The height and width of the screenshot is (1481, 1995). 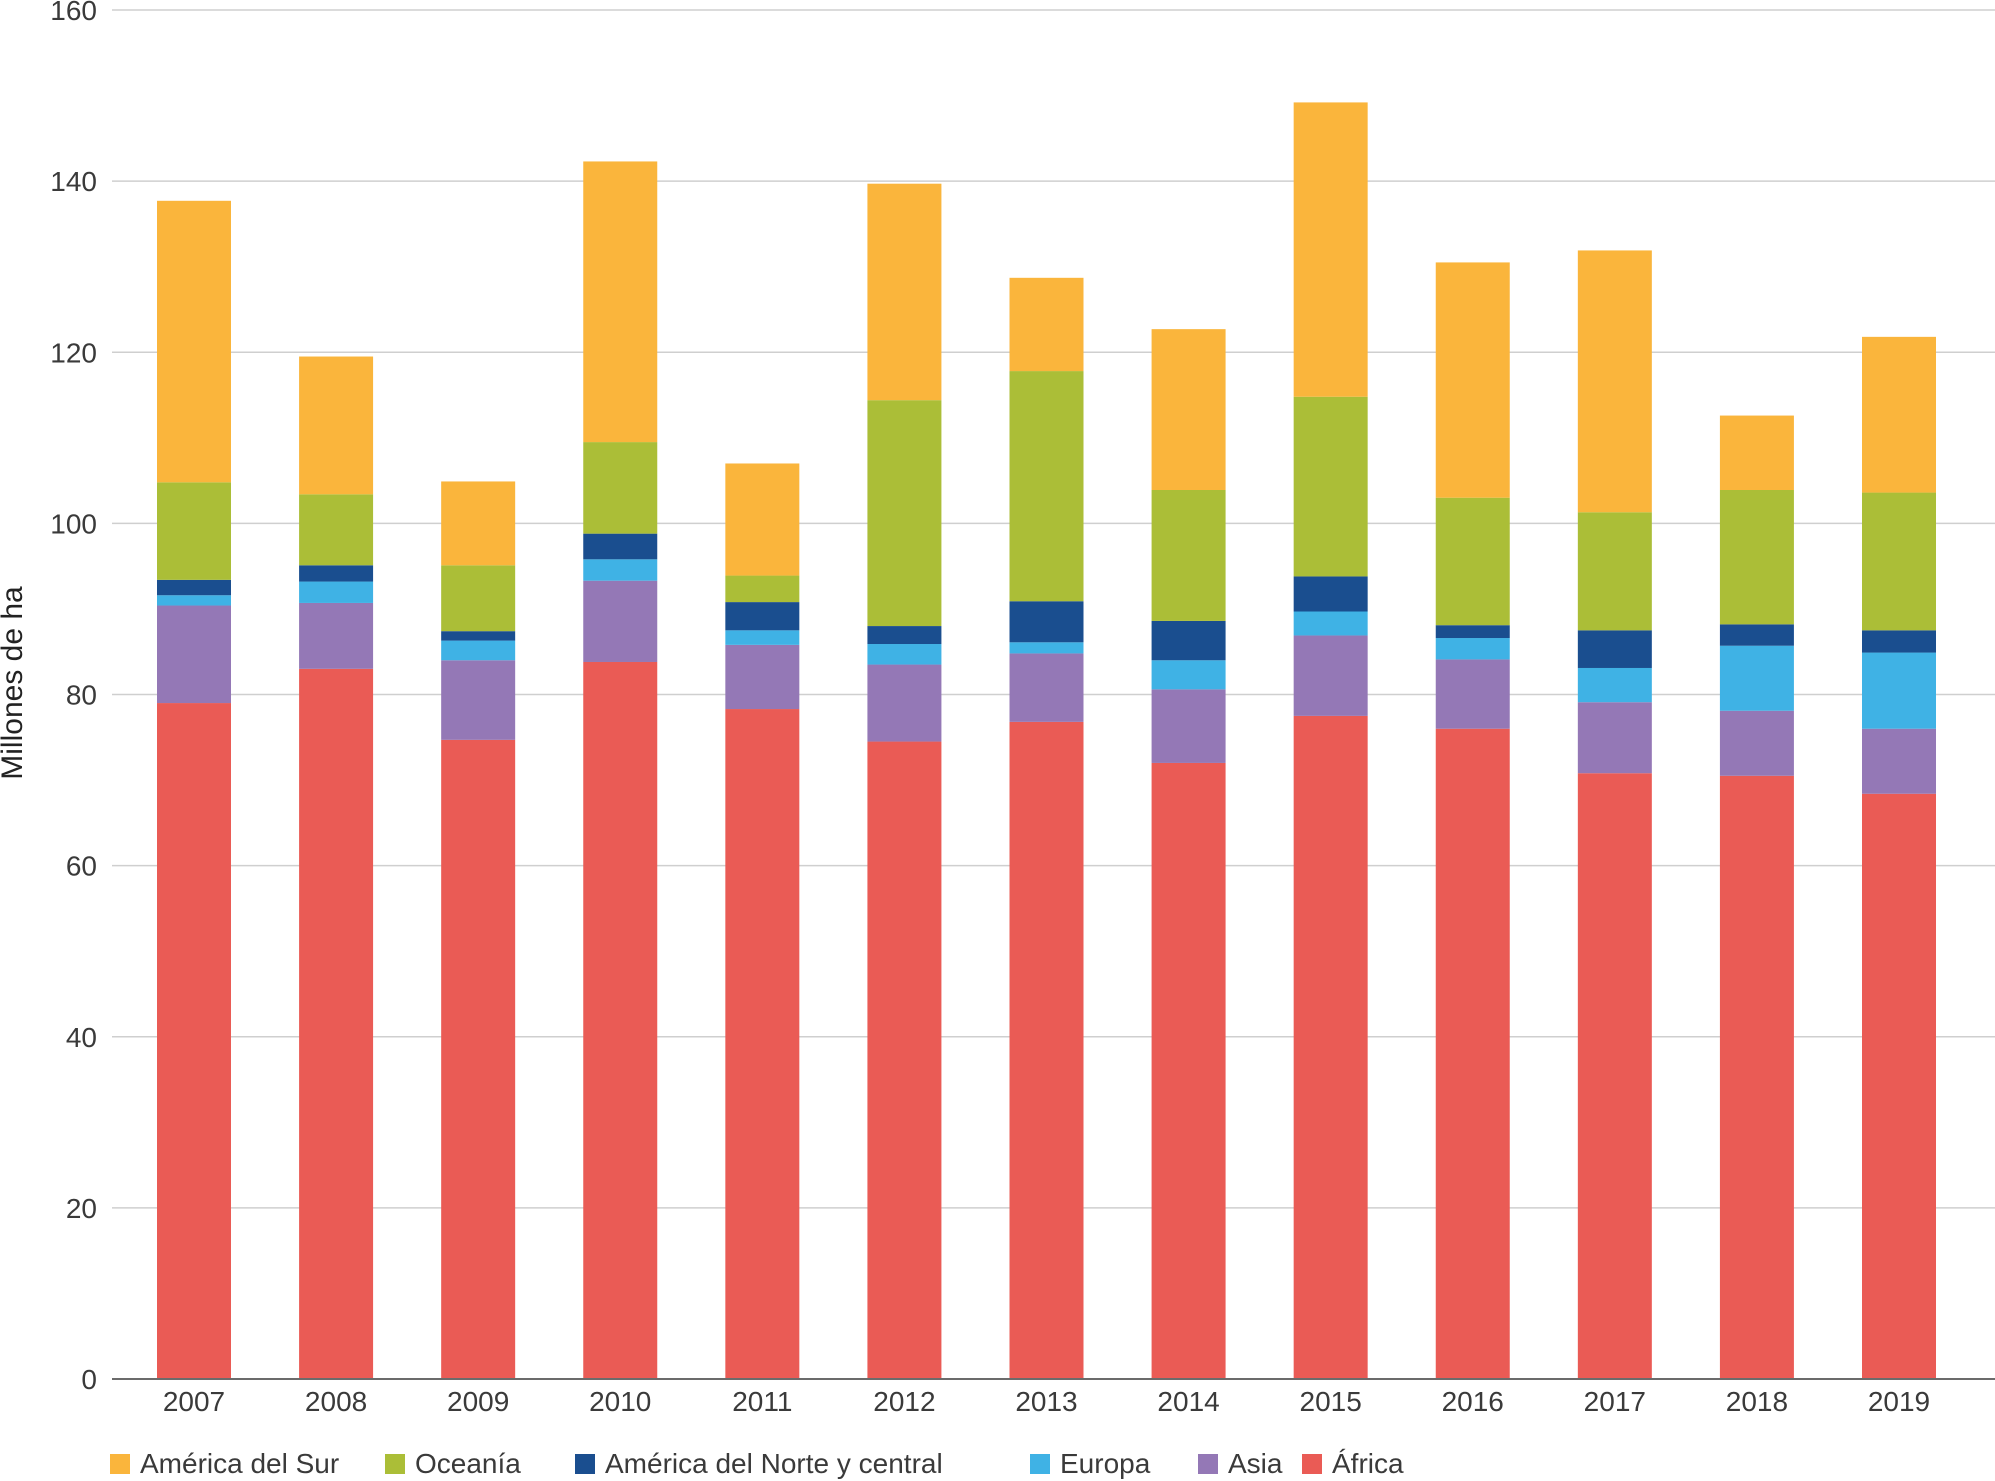 I want to click on x-tick-label: 2011, so click(x=762, y=1401).